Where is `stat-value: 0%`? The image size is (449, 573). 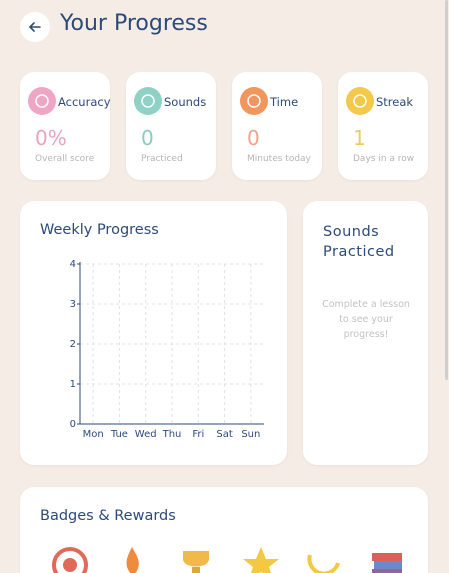 stat-value: 0% is located at coordinates (51, 138).